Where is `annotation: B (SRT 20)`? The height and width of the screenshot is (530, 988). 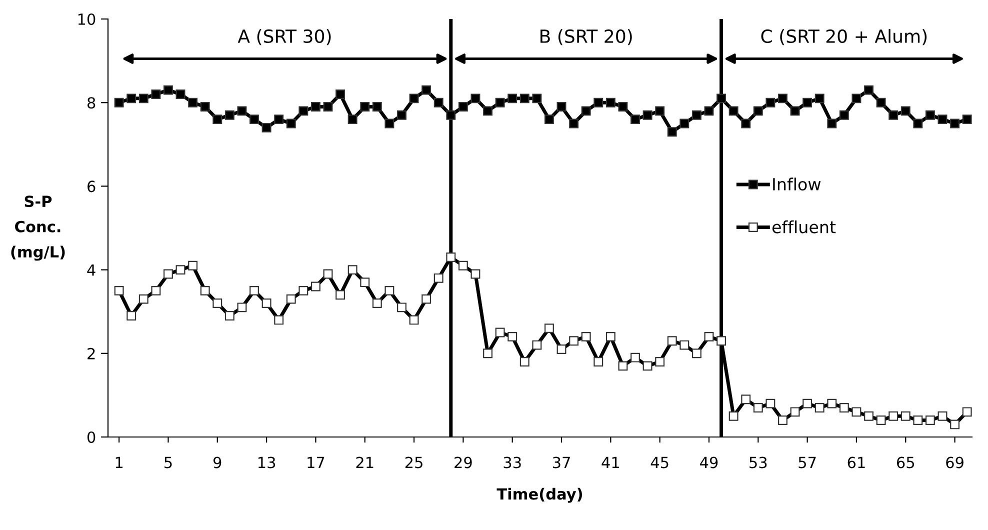 annotation: B (SRT 20) is located at coordinates (586, 37).